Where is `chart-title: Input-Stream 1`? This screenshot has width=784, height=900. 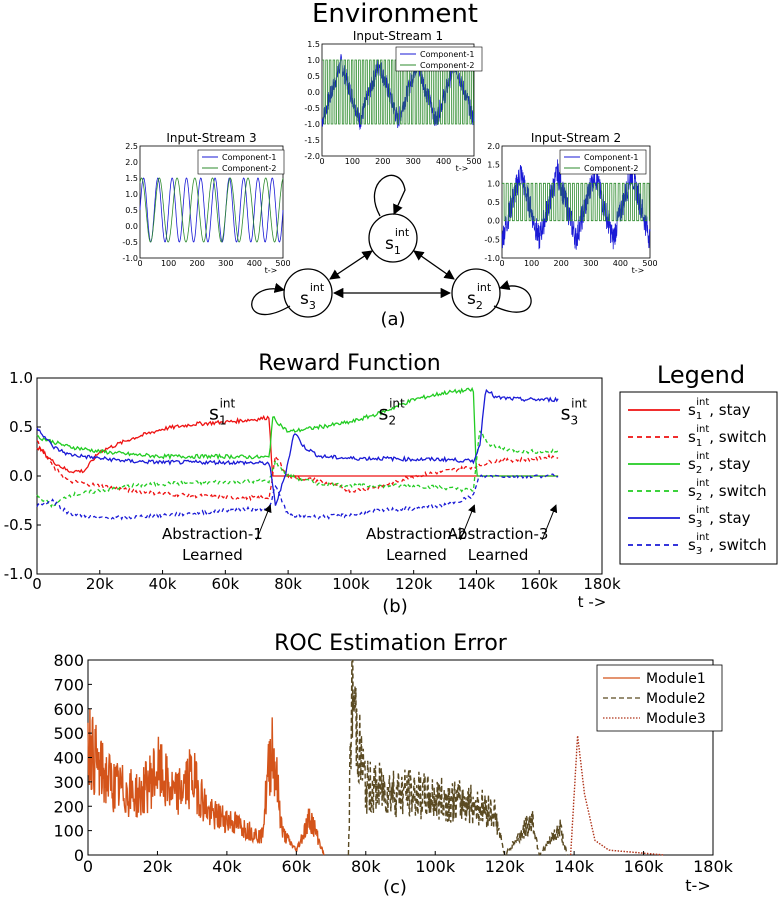
chart-title: Input-Stream 1 is located at coordinates (398, 36).